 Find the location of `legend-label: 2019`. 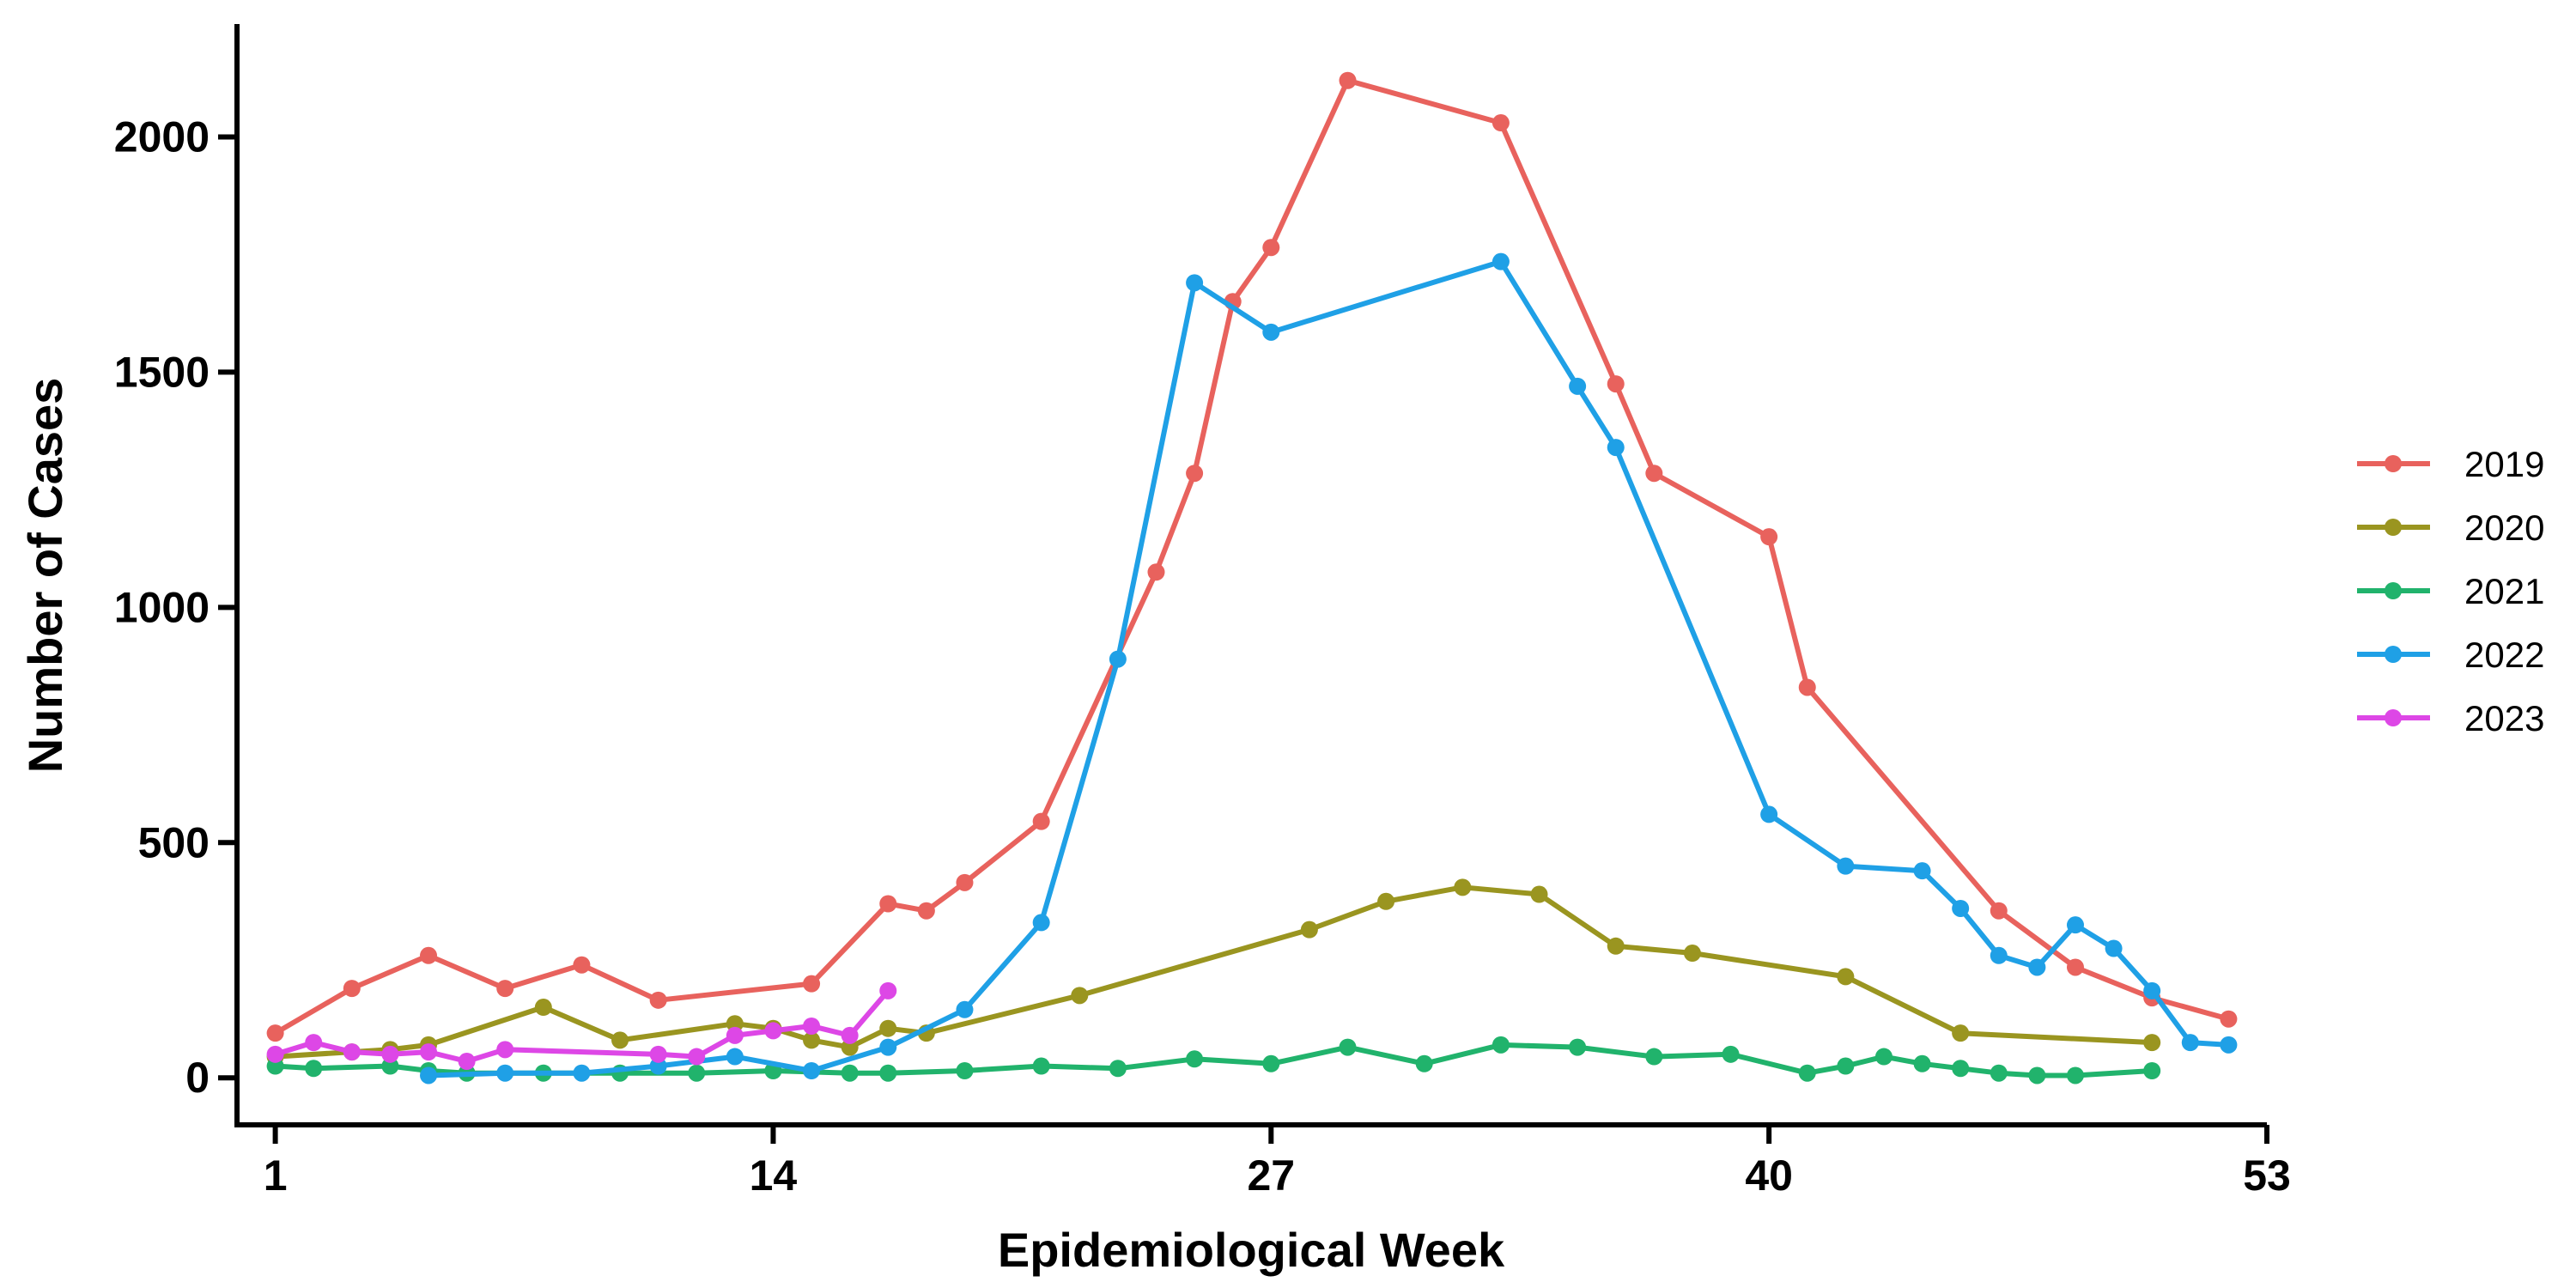

legend-label: 2019 is located at coordinates (2504, 464).